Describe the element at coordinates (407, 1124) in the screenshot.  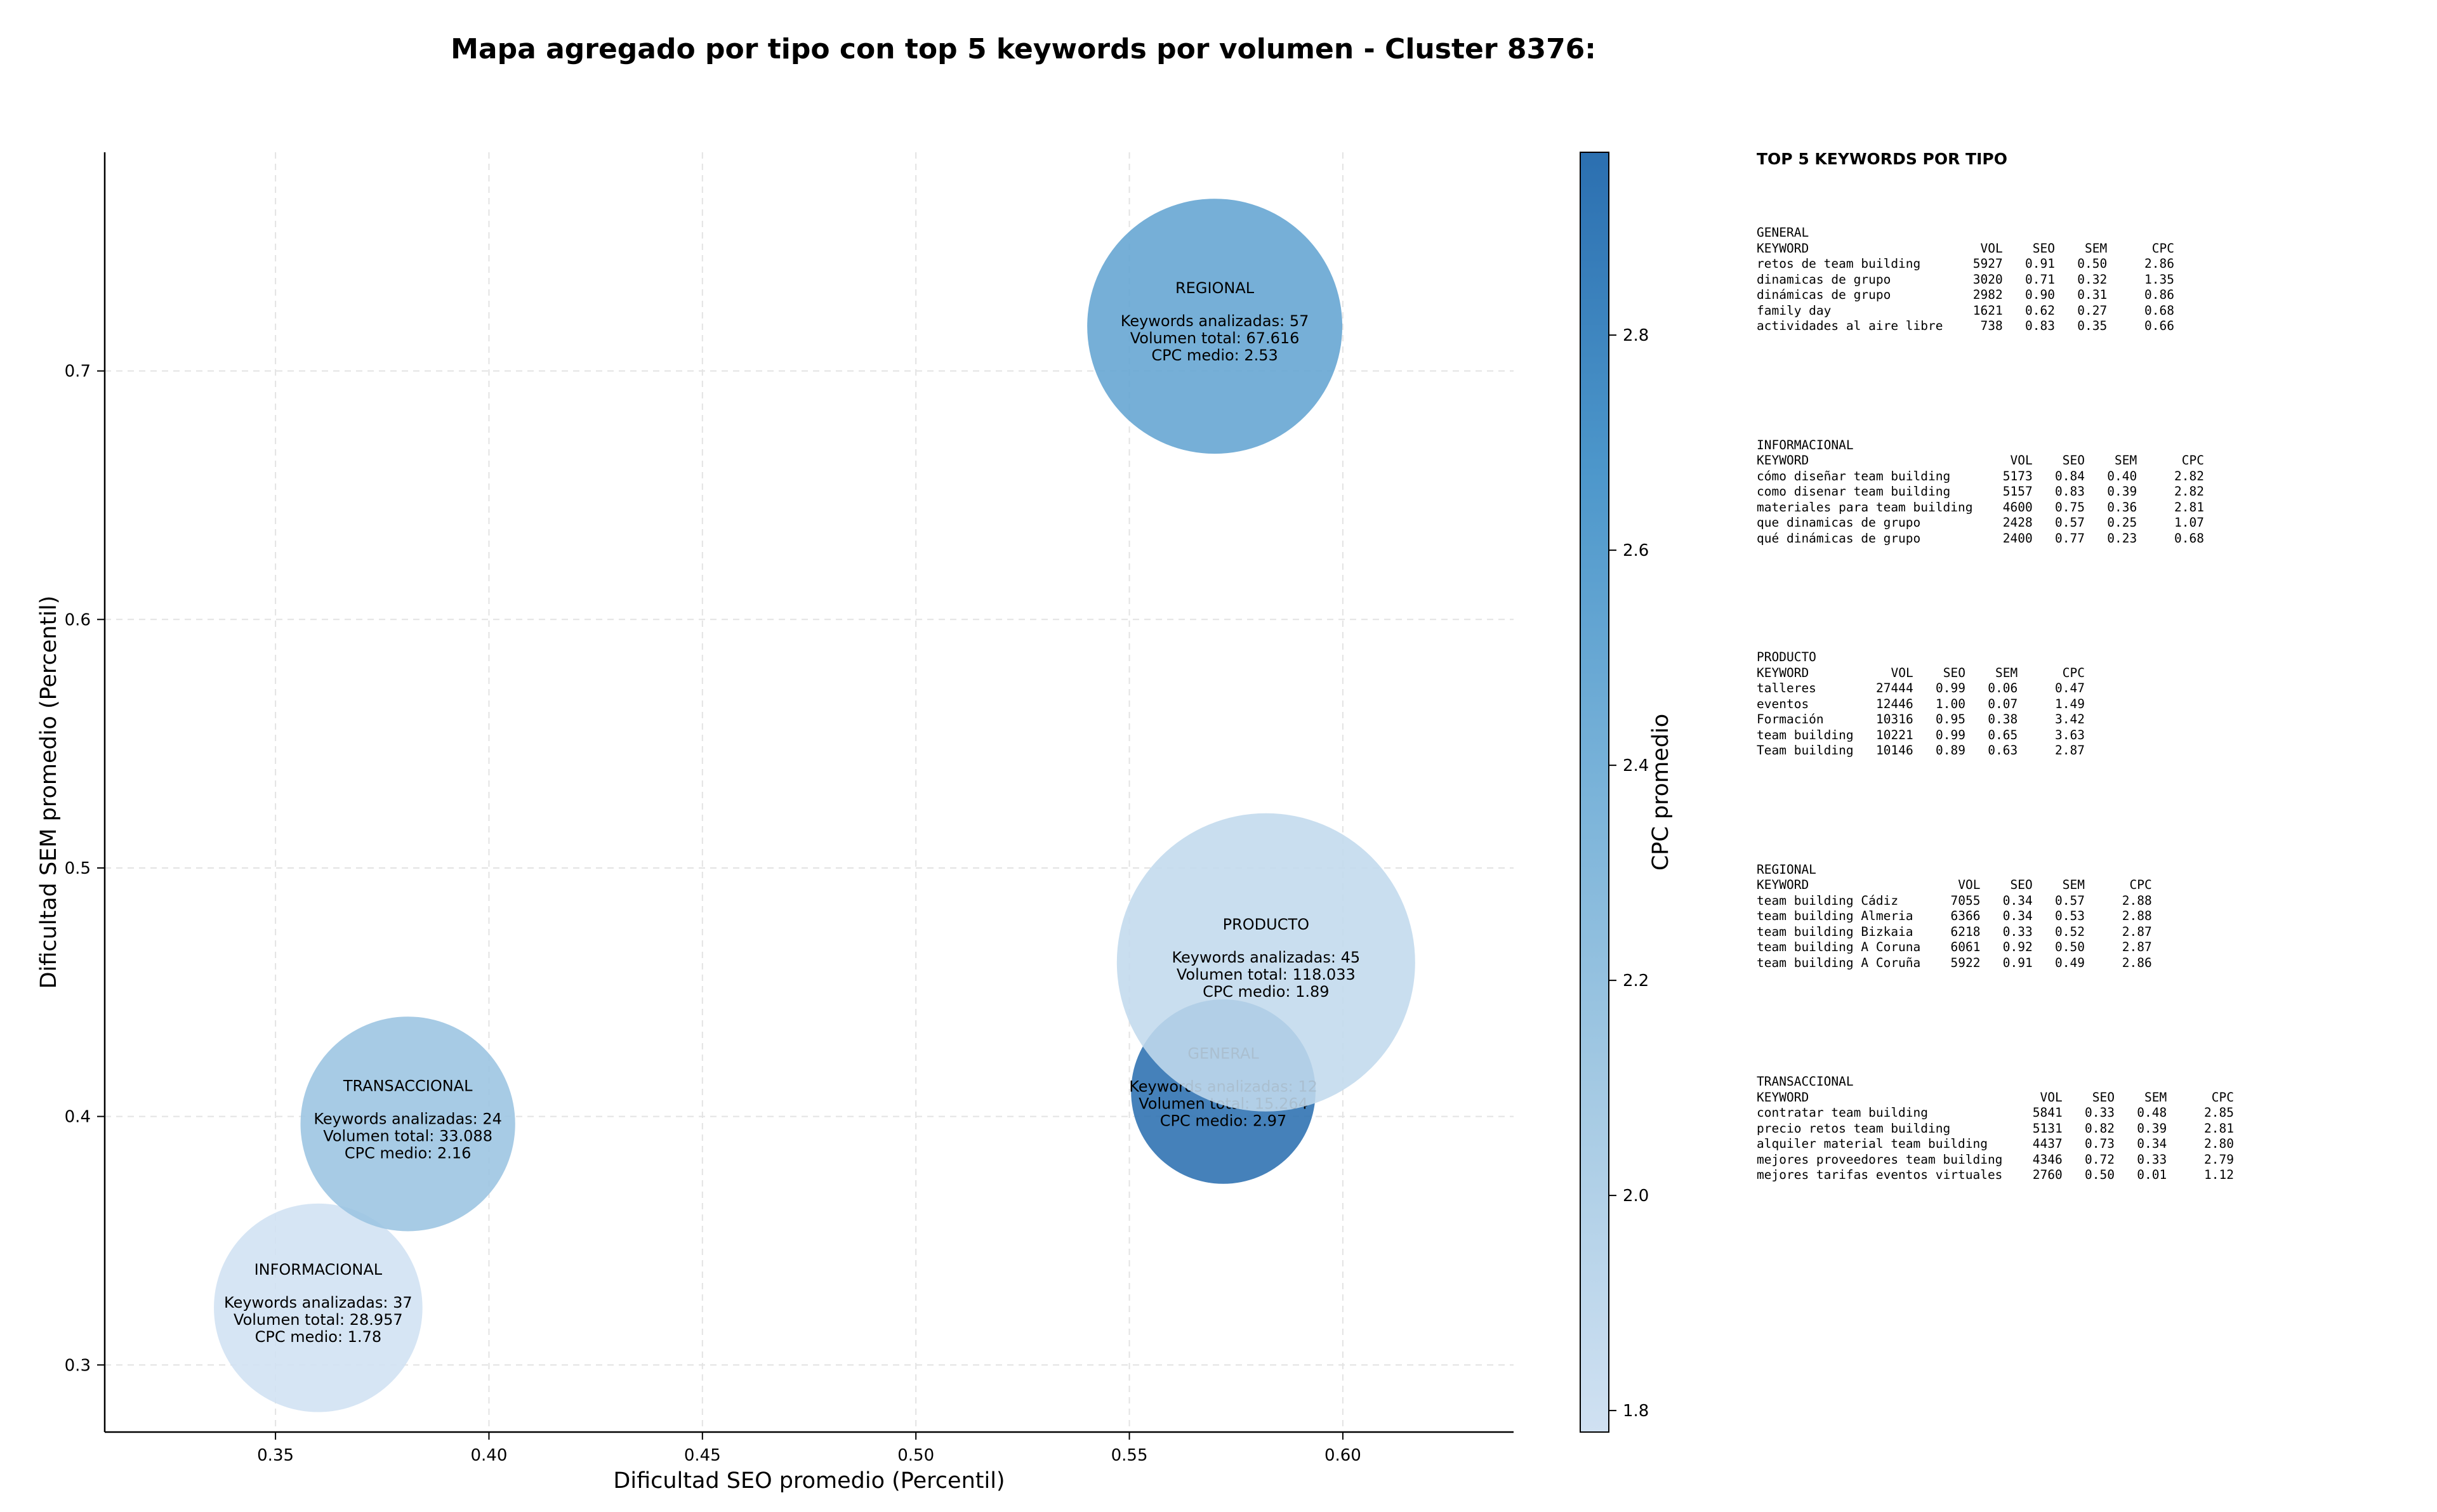
I see `bubble-transaccional` at that location.